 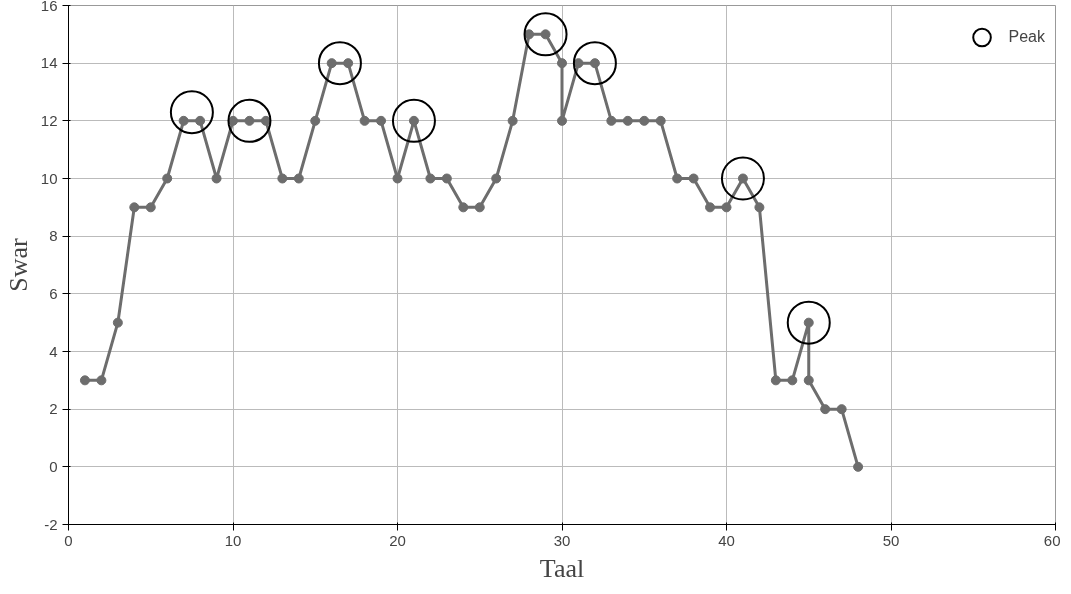 I want to click on y-tick-label: 12, so click(x=49, y=120).